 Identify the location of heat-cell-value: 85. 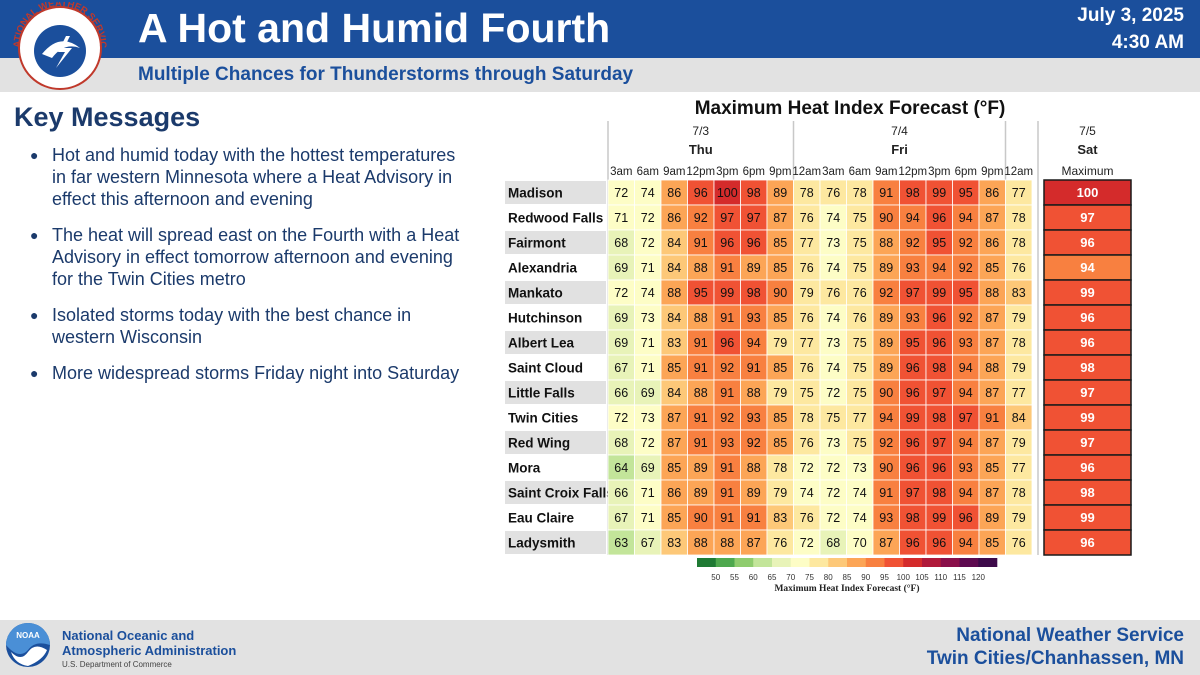
(992, 543).